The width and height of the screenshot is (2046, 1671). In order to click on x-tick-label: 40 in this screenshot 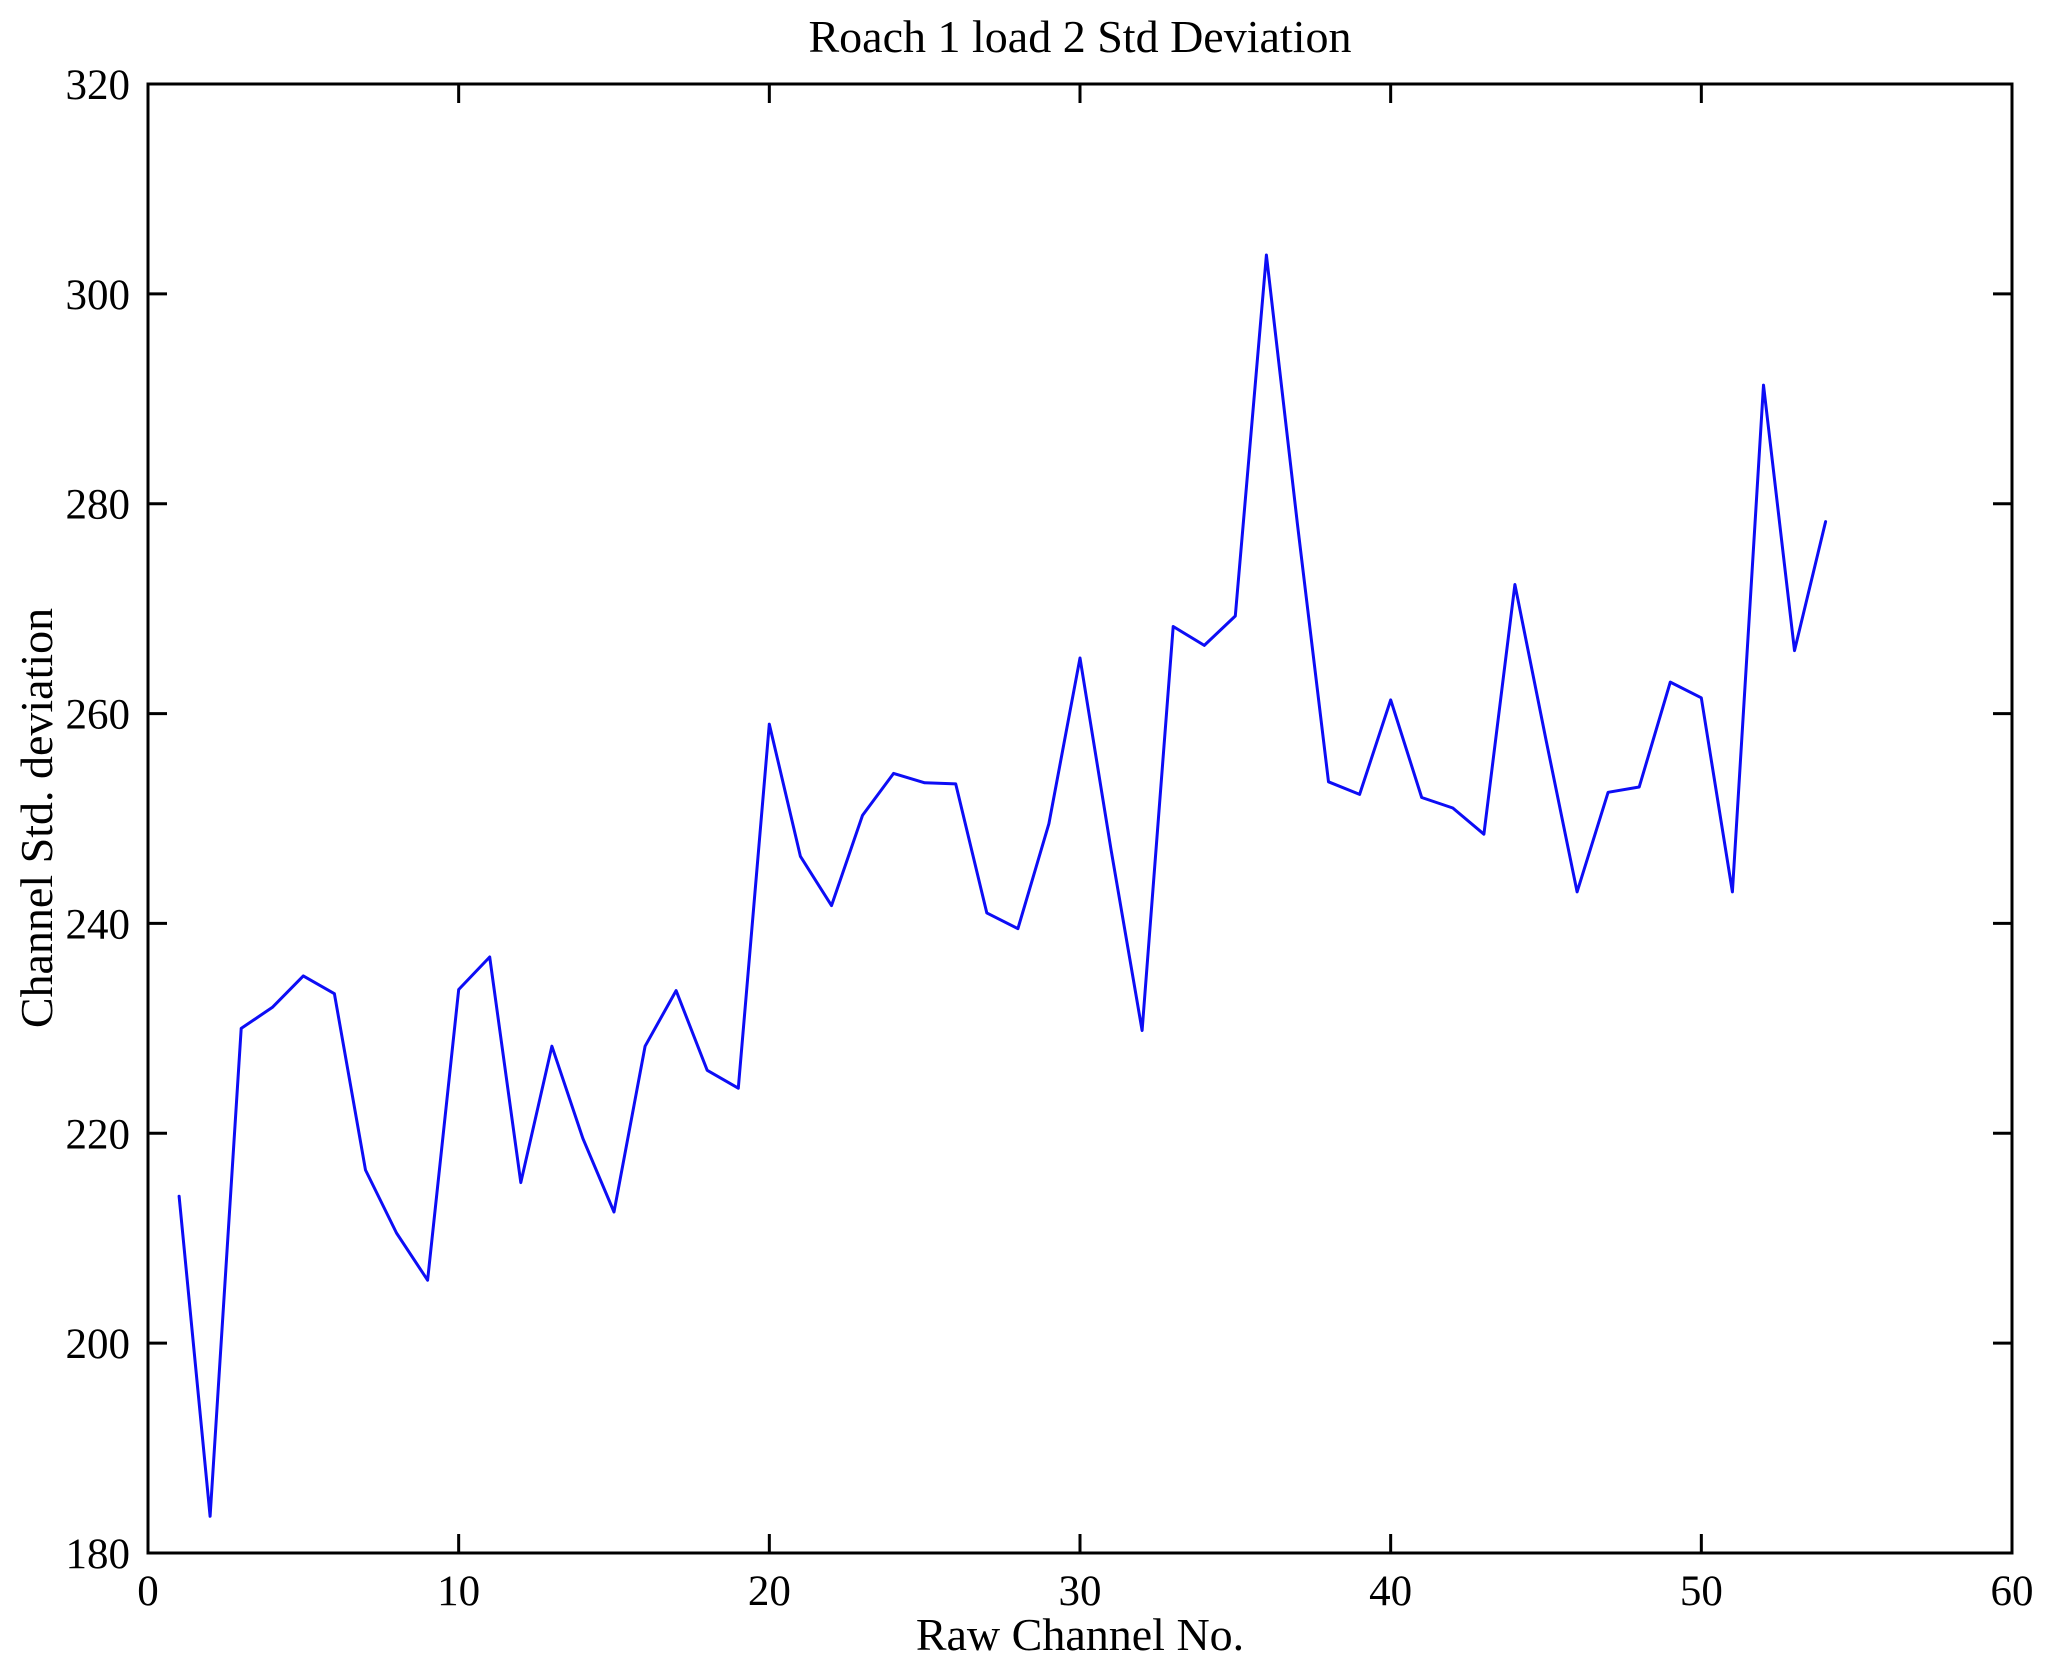, I will do `click(1390, 1591)`.